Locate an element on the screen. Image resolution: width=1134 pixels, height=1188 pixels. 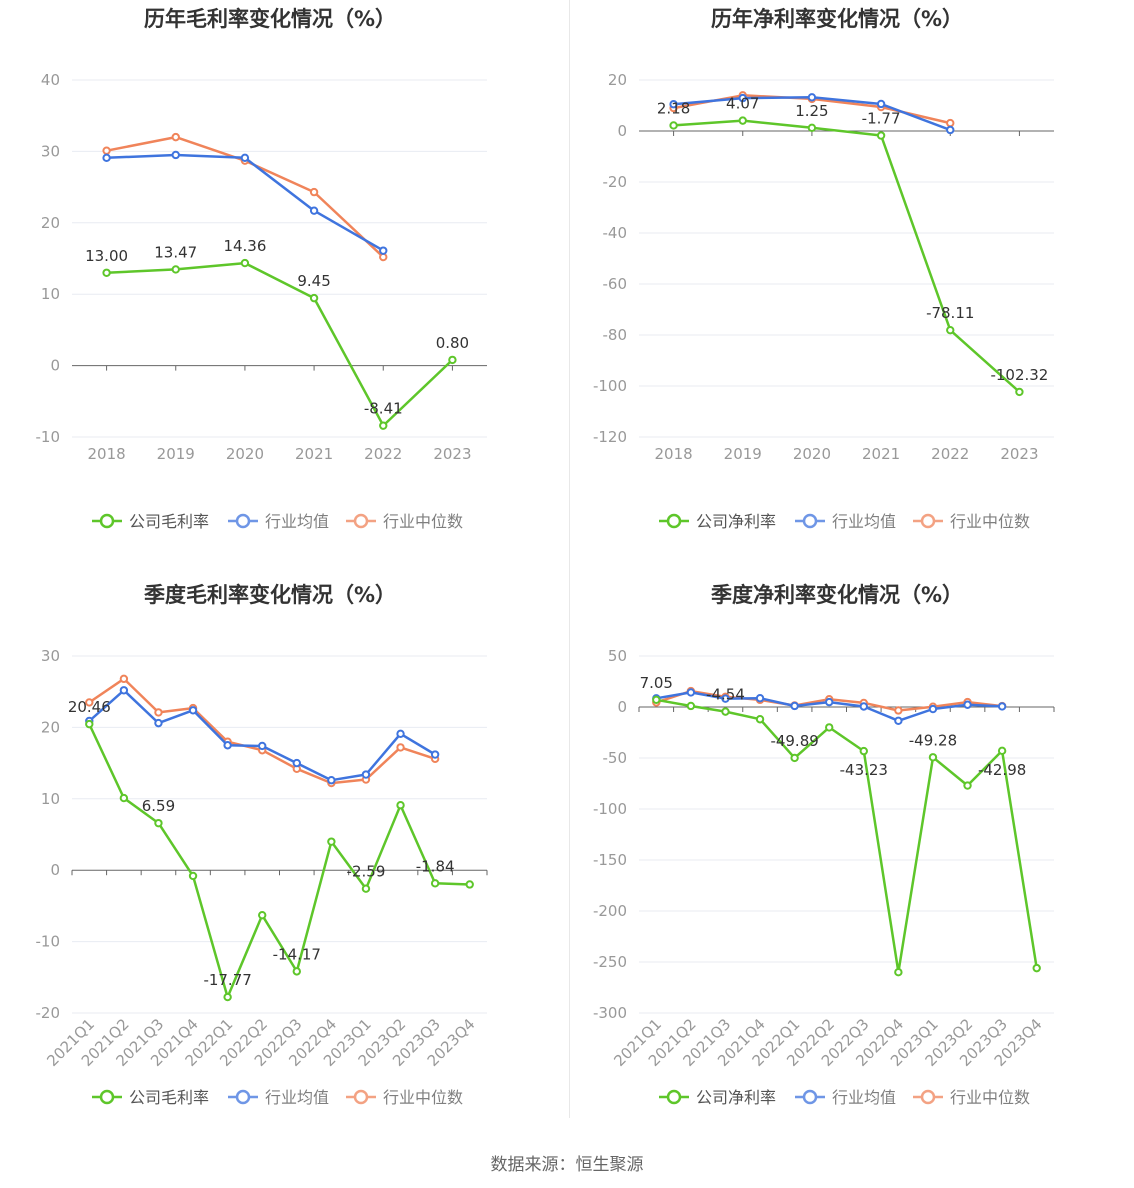
legend-item-company: 公司毛利率 is located at coordinates (150, 521).